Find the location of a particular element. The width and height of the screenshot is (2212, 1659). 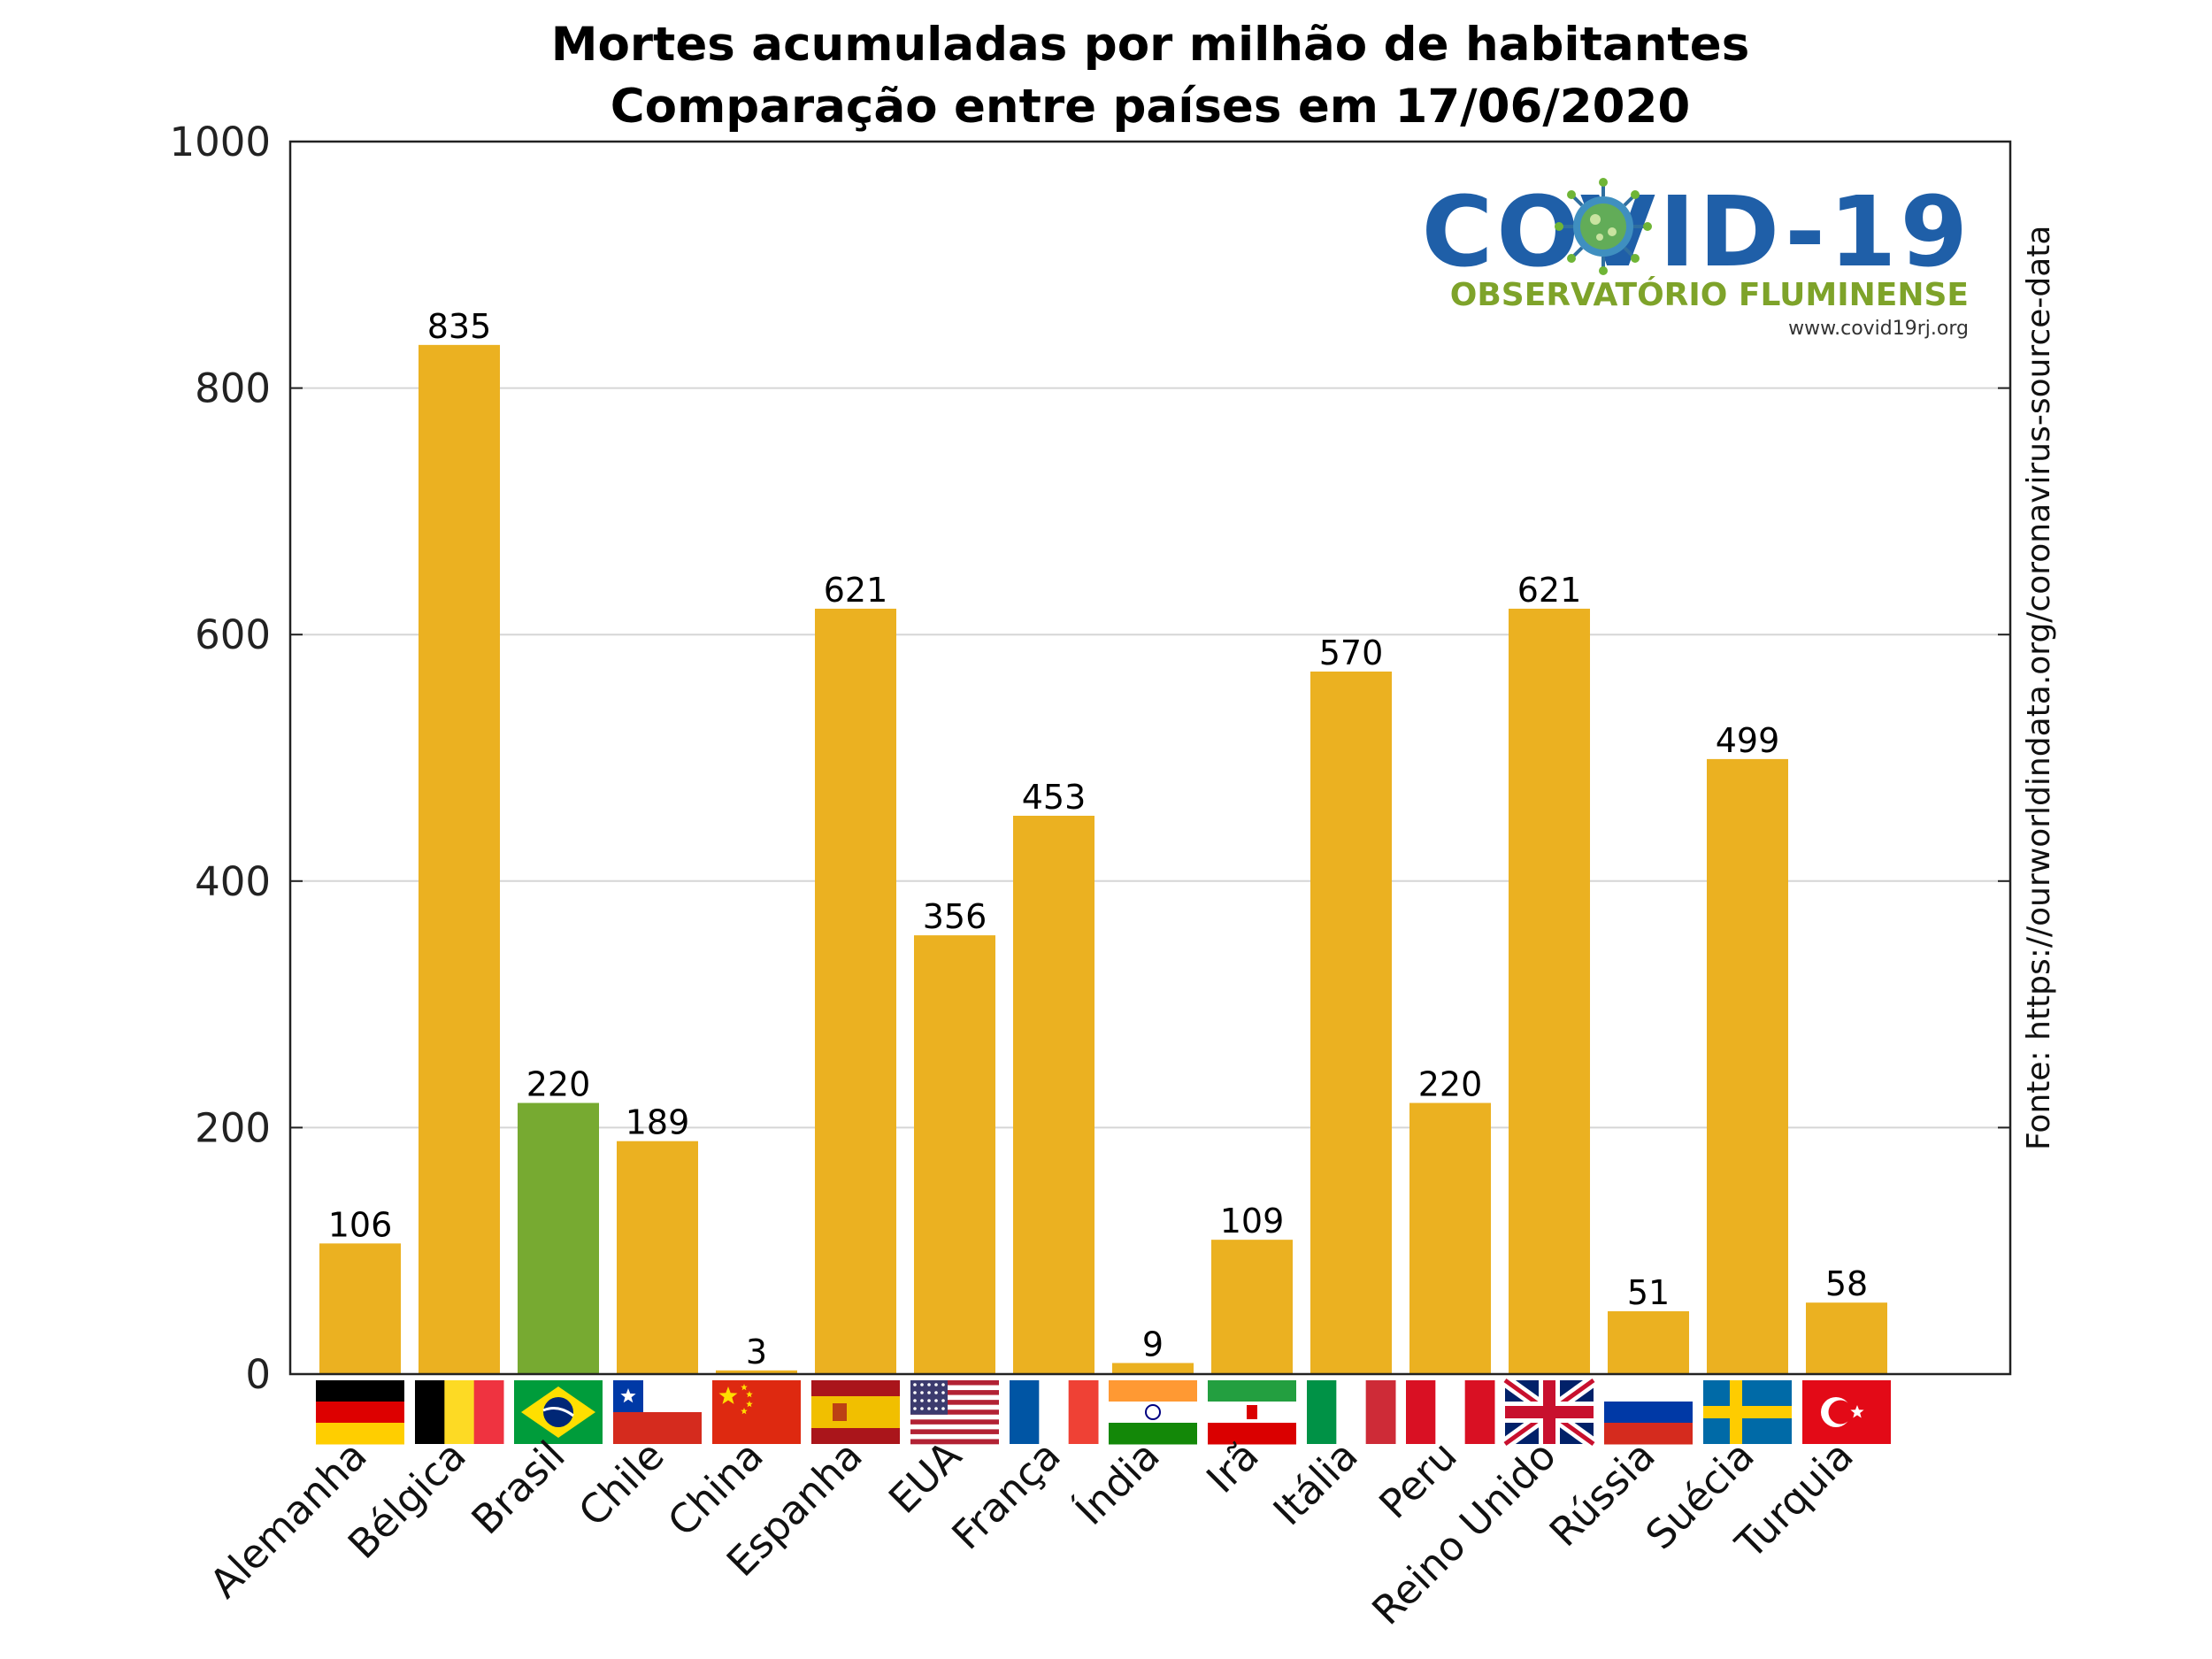

y-tick-label: 800 is located at coordinates (233, 389).